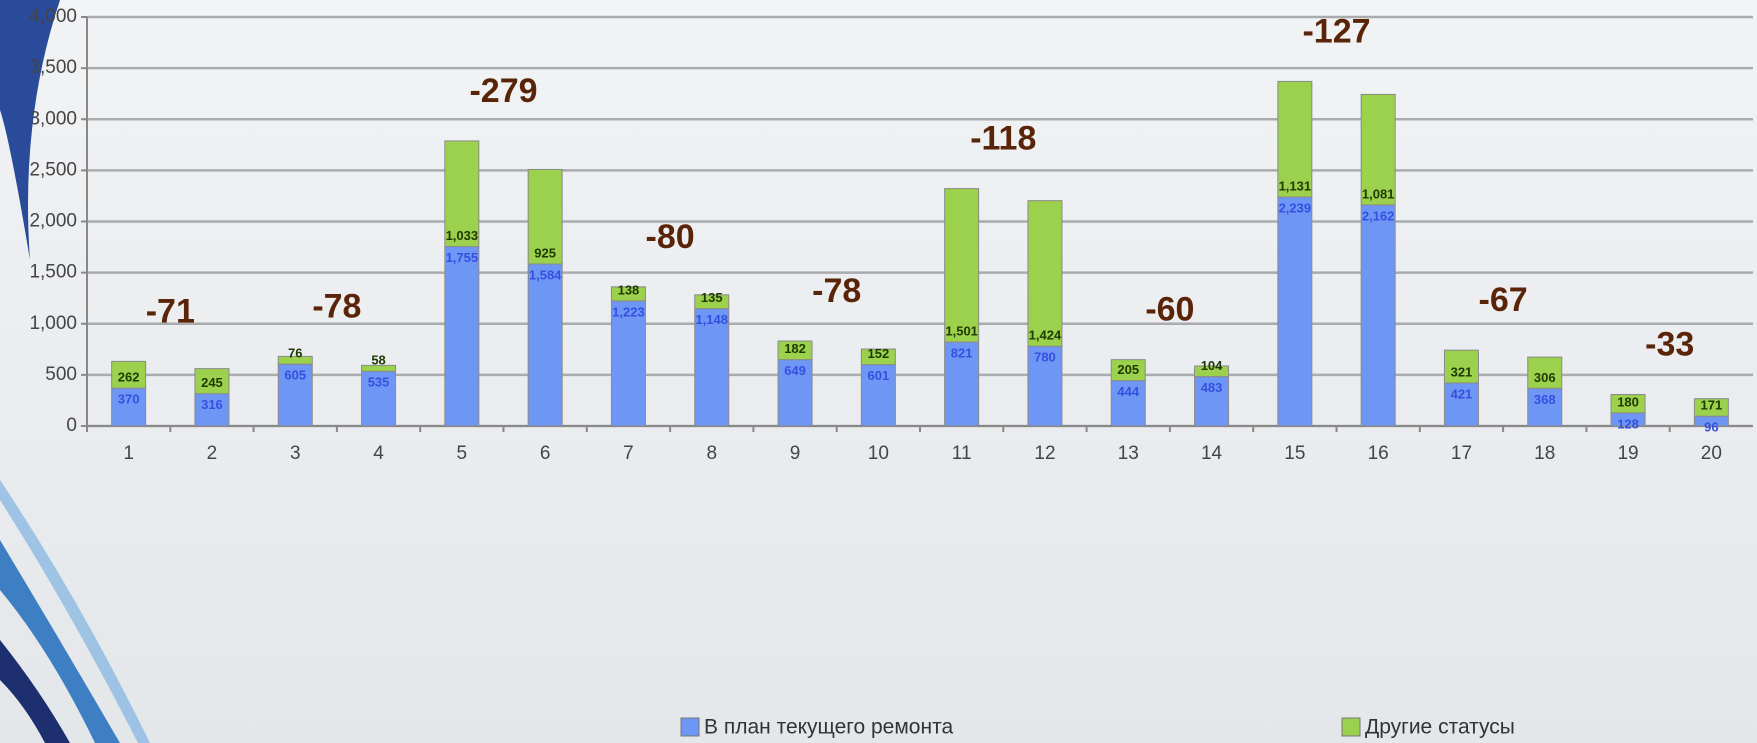 This screenshot has width=1757, height=743. What do you see at coordinates (1044, 453) in the screenshot?
I see `x-tick-label: 12` at bounding box center [1044, 453].